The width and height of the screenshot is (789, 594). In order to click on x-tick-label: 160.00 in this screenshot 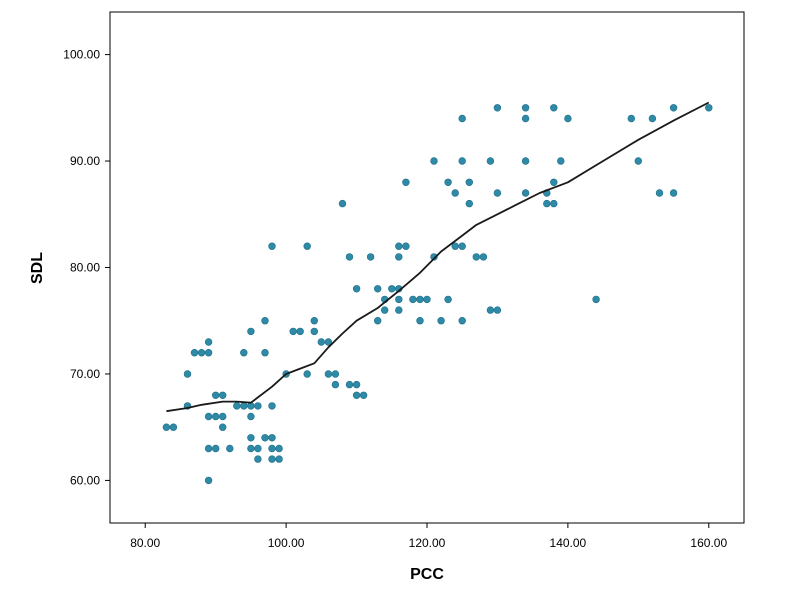, I will do `click(708, 543)`.